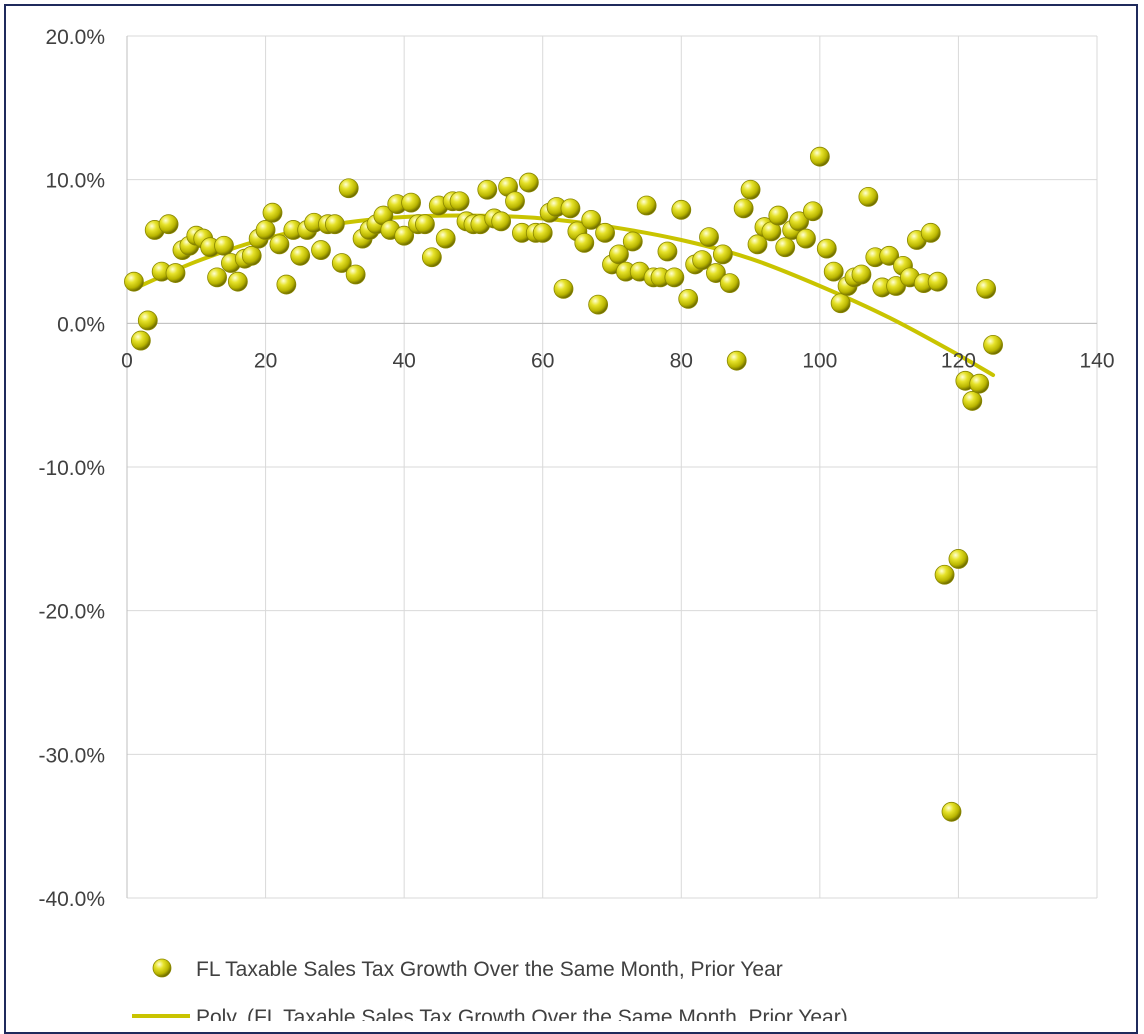 This screenshot has height=1034, width=1144. Describe the element at coordinates (958, 360) in the screenshot. I see `x-tick-label: 120` at that location.